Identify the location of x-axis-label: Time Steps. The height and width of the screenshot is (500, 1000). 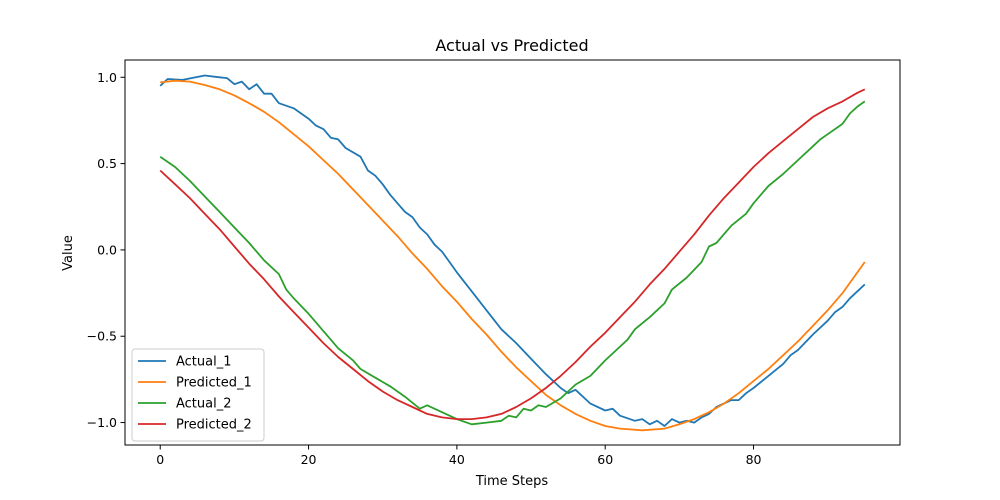
(512, 481).